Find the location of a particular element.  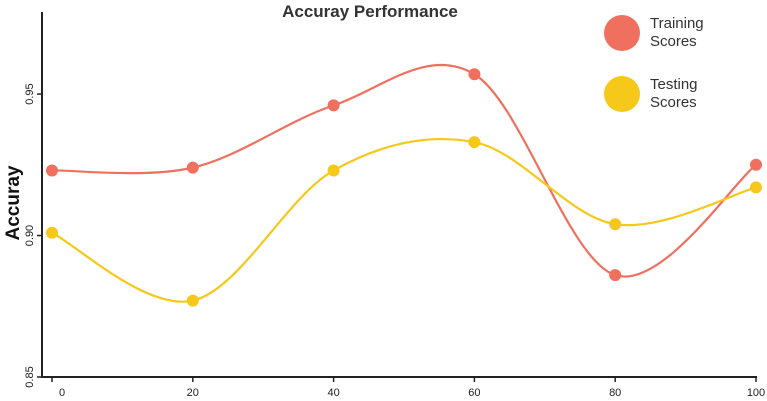

x-tick-label: 20 is located at coordinates (193, 393).